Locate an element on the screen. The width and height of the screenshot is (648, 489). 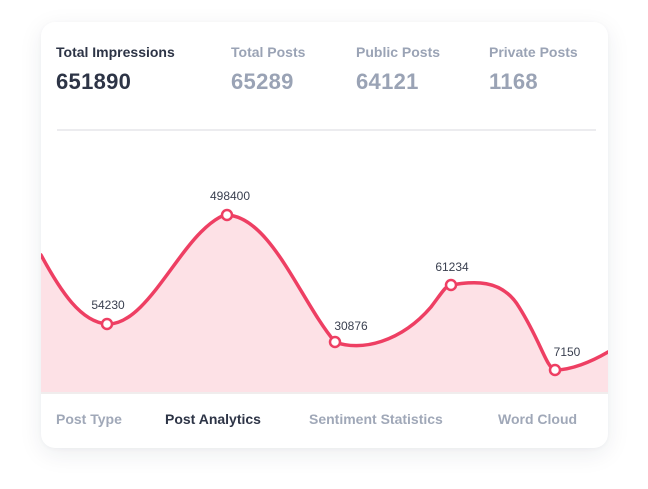
stat-label: Private Posts is located at coordinates (533, 52).